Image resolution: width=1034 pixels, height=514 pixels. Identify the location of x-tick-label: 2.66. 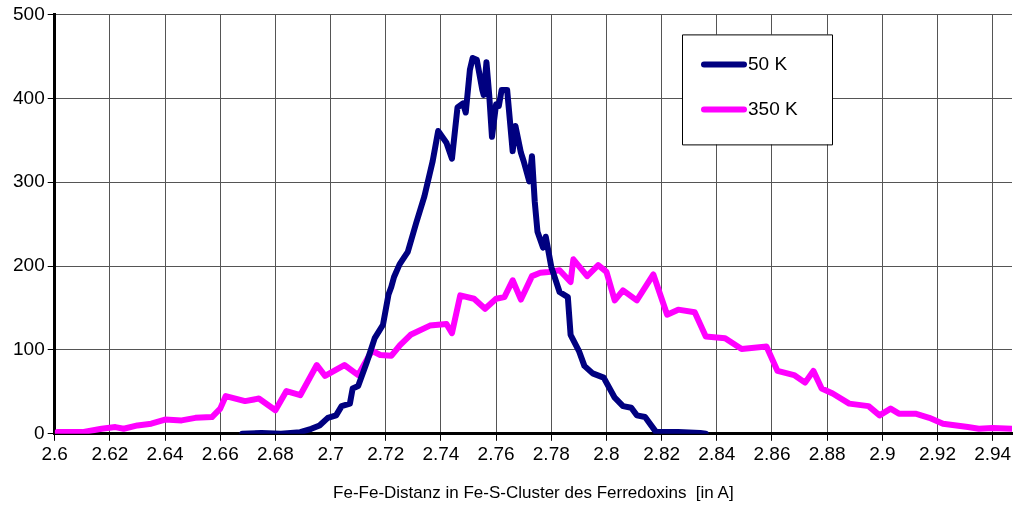
(220, 454).